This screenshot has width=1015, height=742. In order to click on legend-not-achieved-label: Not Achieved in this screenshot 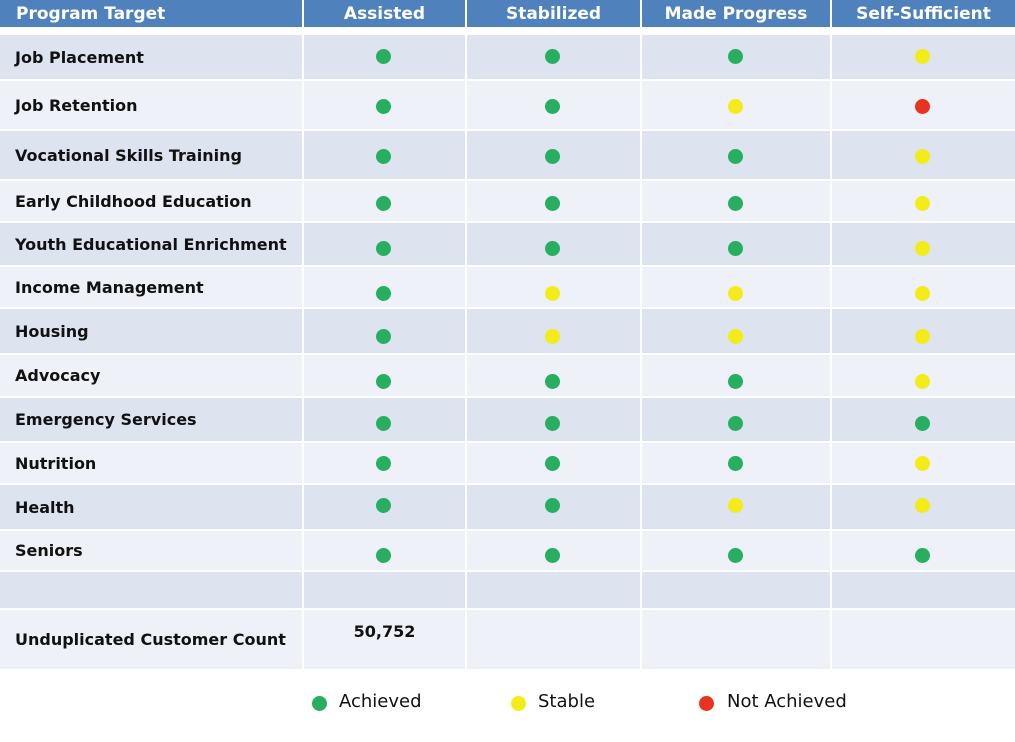, I will do `click(787, 701)`.